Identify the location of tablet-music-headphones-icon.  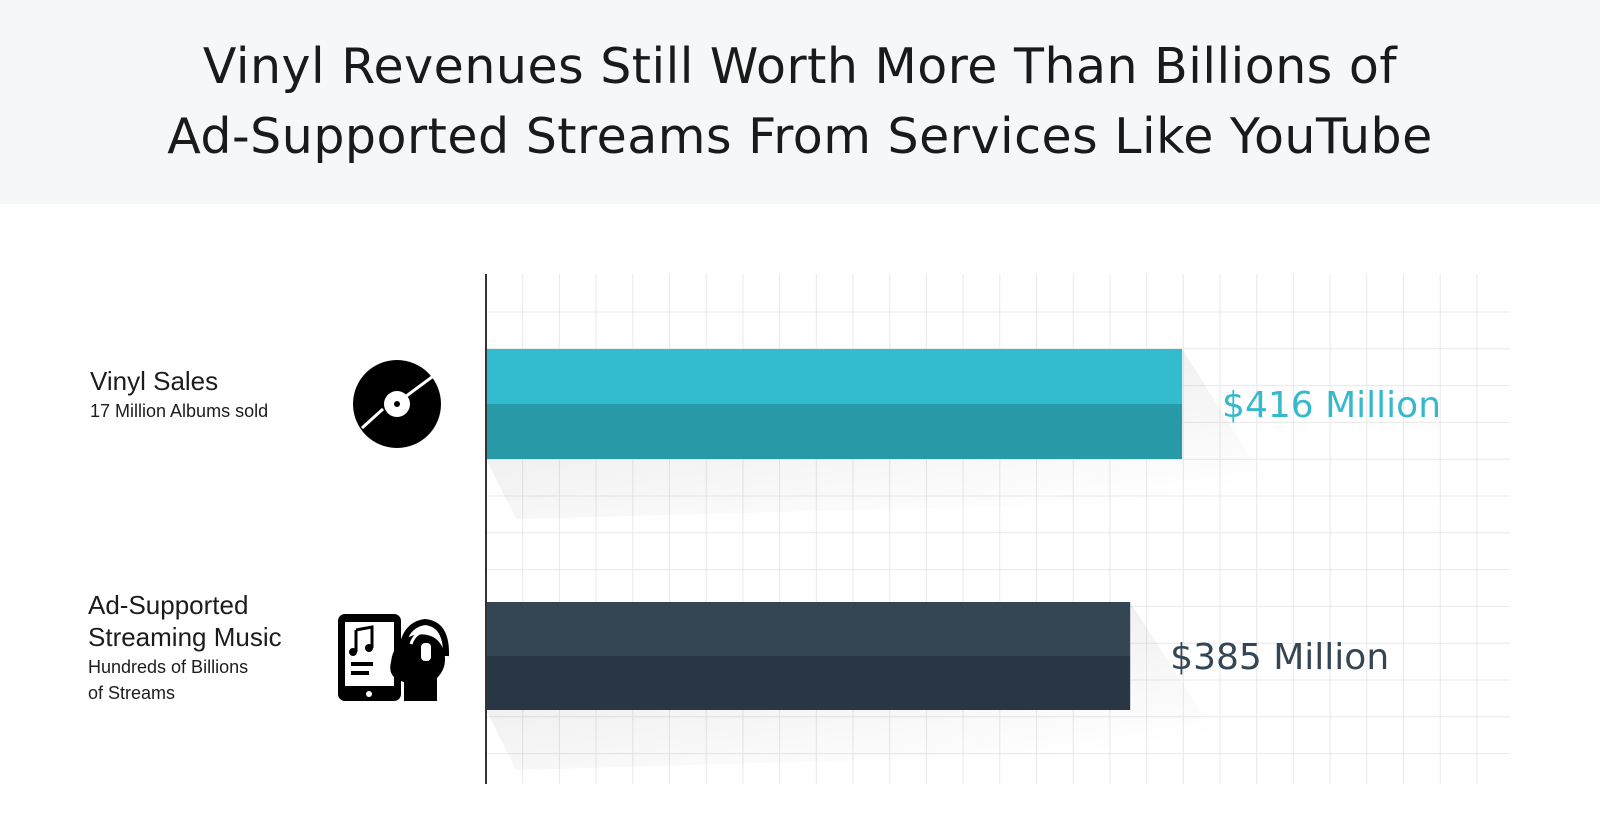
(394, 657).